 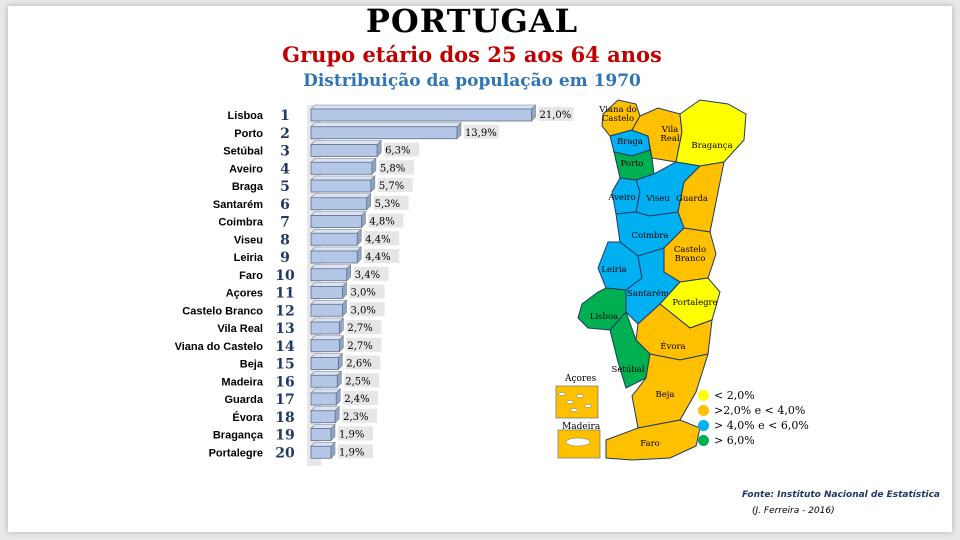 I want to click on district-label: Viseu, so click(x=657, y=199).